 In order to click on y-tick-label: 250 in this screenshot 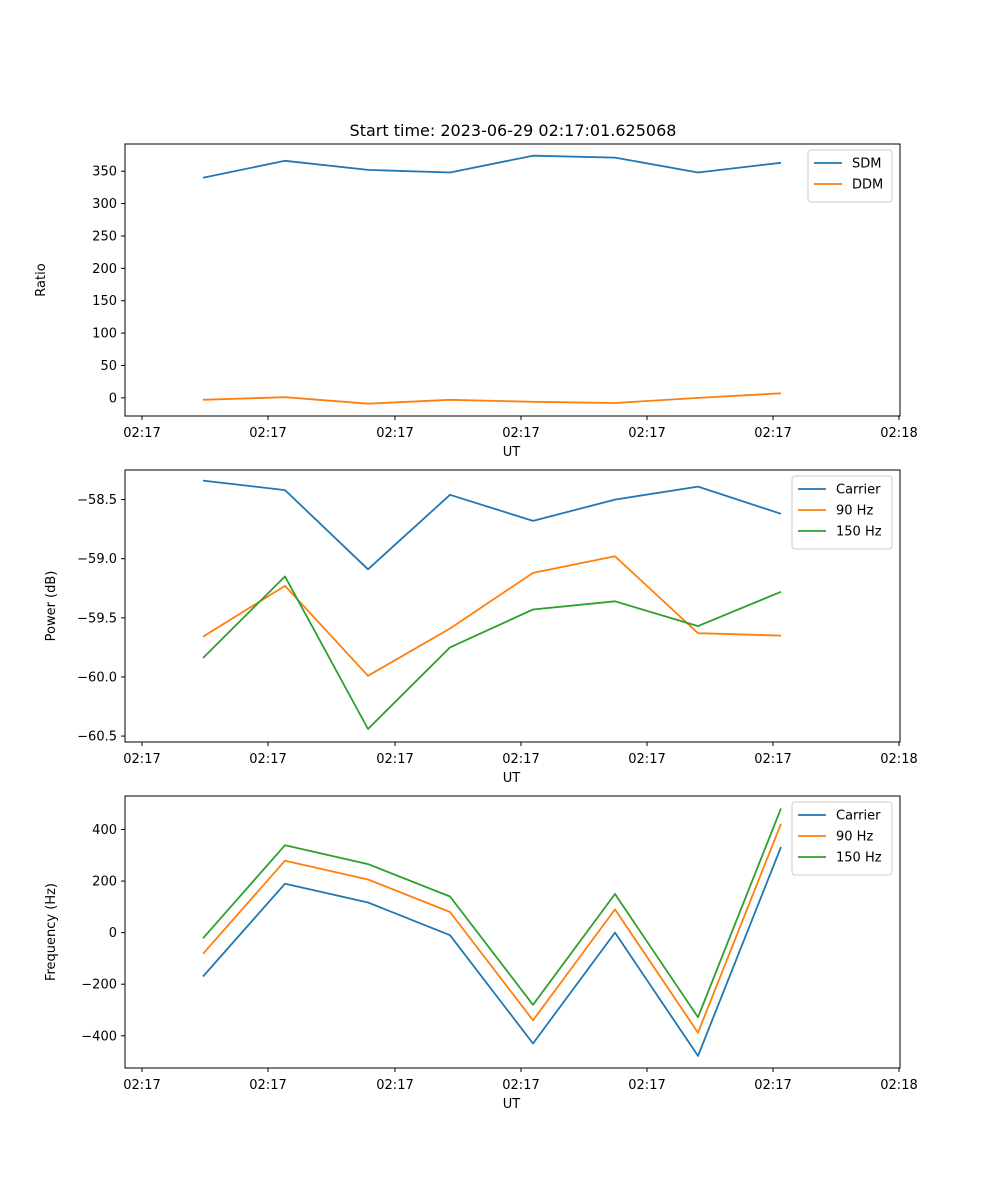, I will do `click(104, 236)`.